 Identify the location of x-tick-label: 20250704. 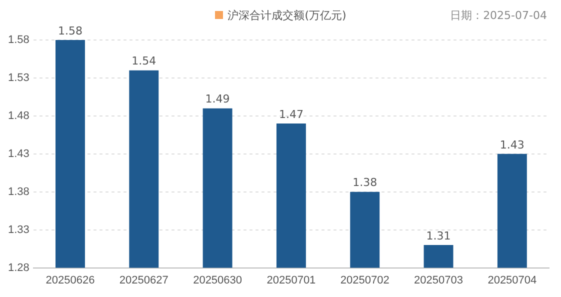
(512, 280).